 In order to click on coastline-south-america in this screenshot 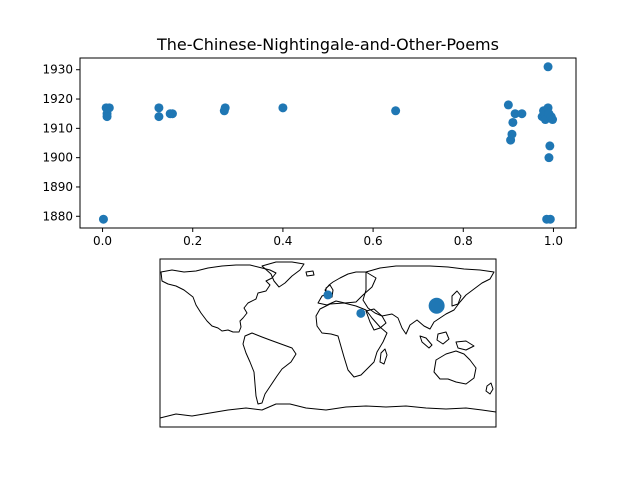, I will do `click(269, 368)`.